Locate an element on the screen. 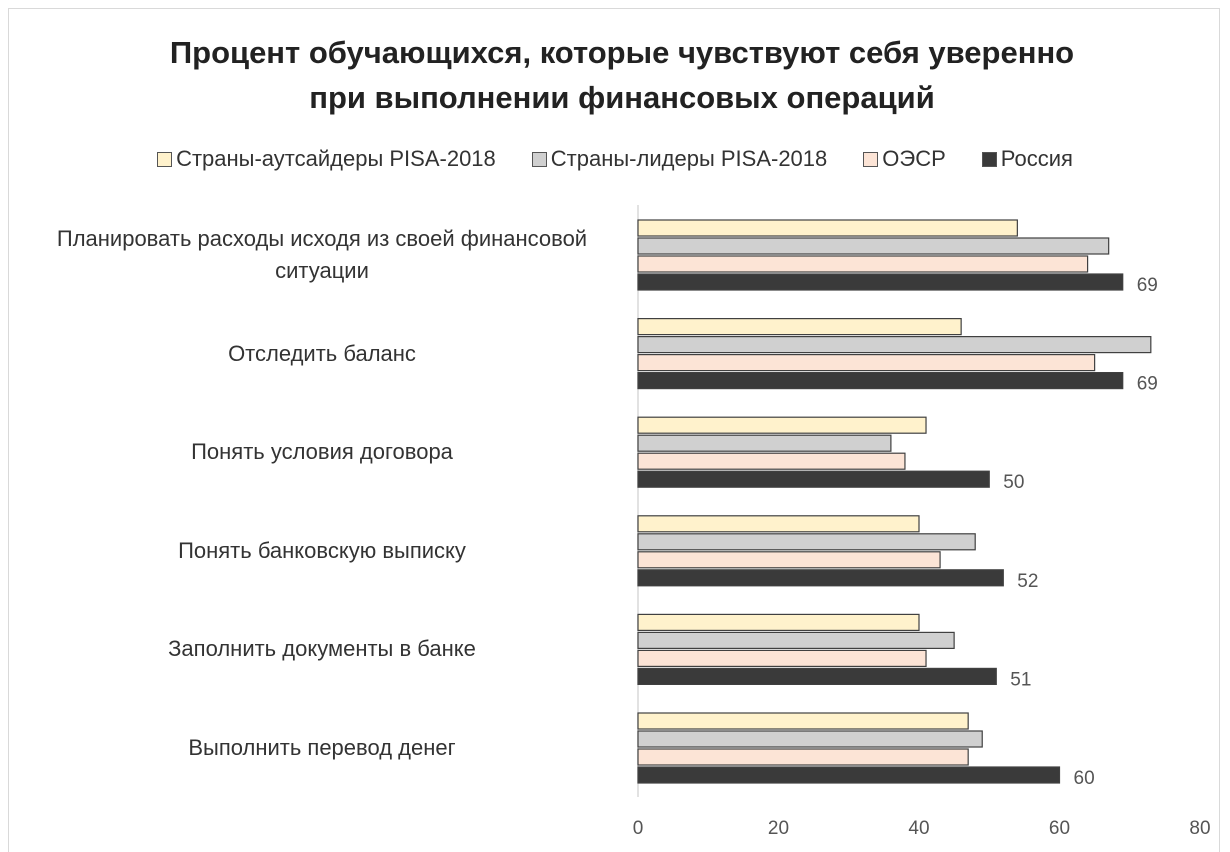 This screenshot has width=1230, height=852. x-tick-label: 0 is located at coordinates (638, 828).